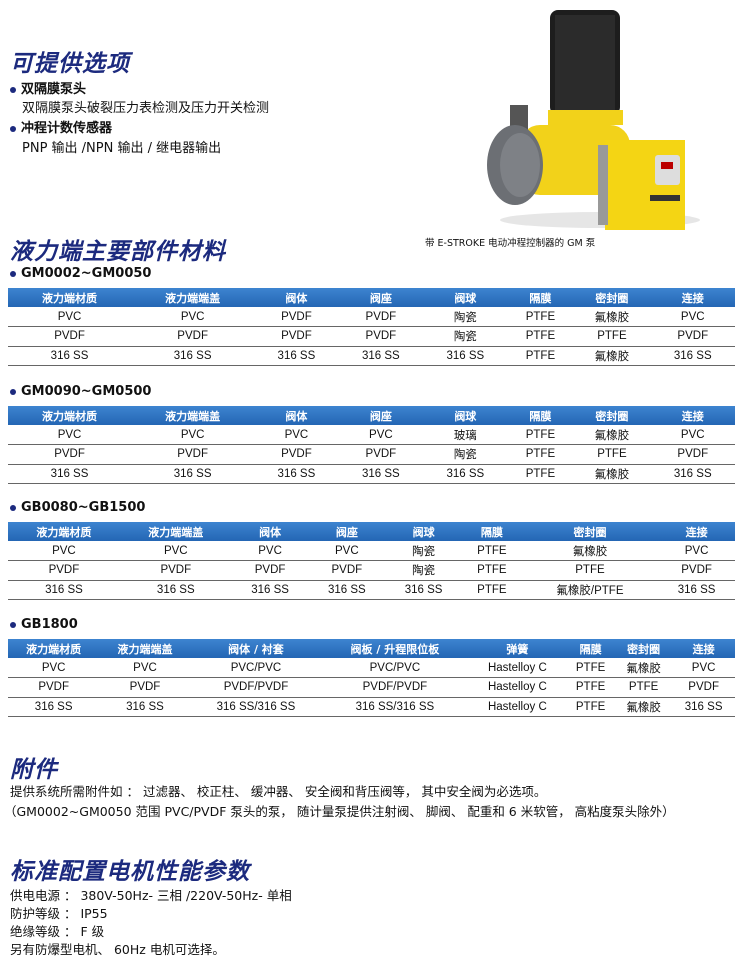 The image size is (750, 960). What do you see at coordinates (117, 949) in the screenshot?
I see `motor-spec-line: 另有防爆型电机、 60Hz 电机可选择。` at bounding box center [117, 949].